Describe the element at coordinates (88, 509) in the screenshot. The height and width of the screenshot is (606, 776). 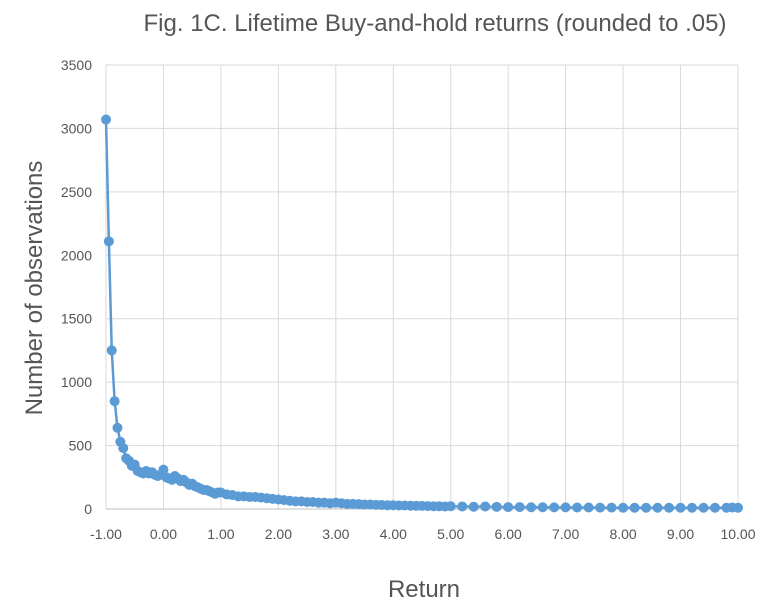
I see `y-tick-label: 0` at that location.